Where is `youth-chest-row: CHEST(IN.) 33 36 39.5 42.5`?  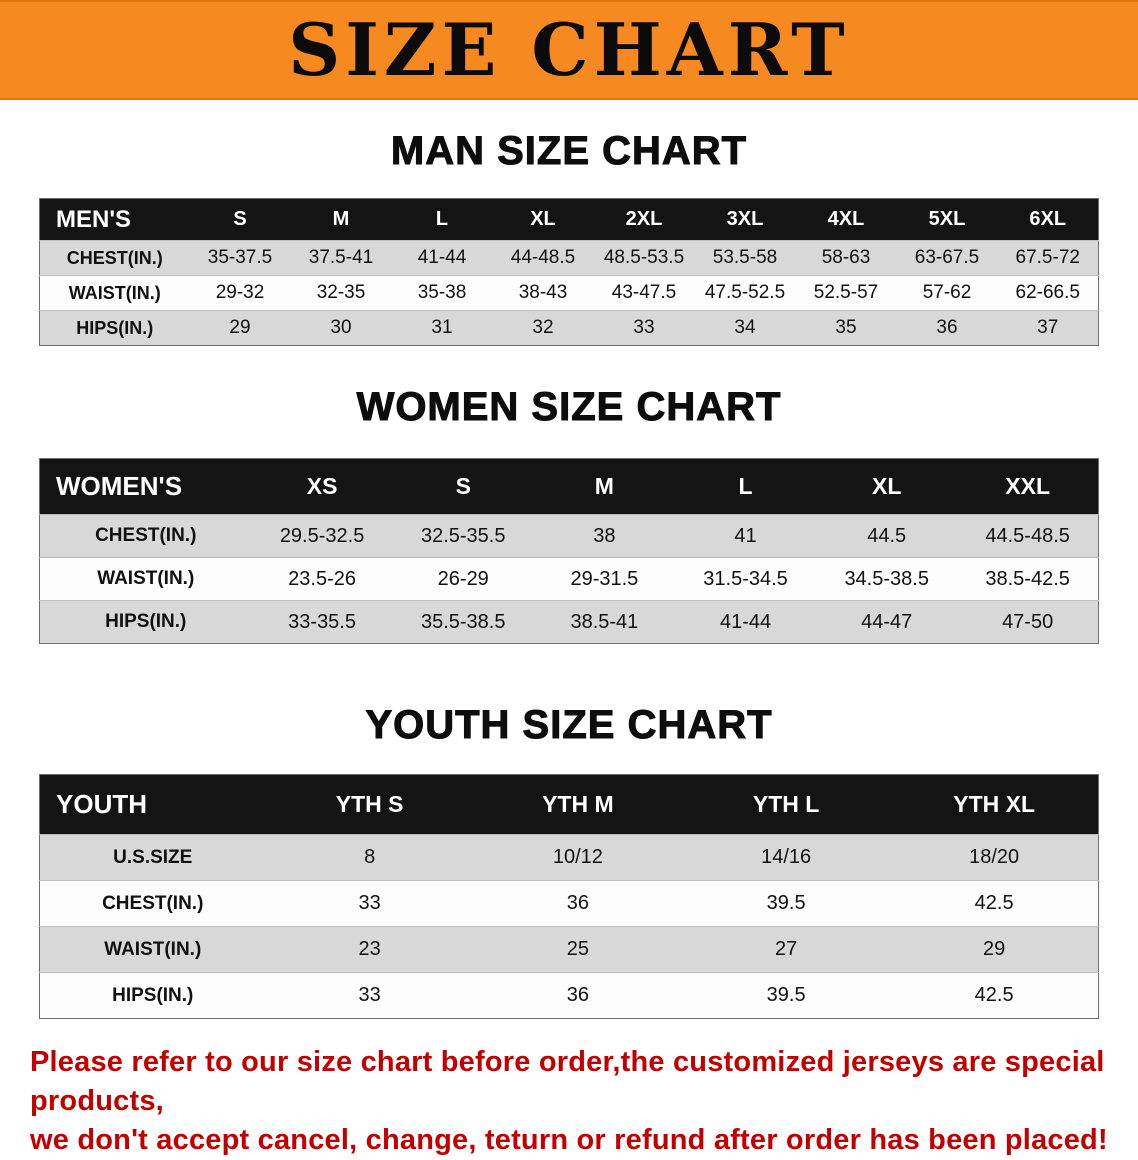 youth-chest-row: CHEST(IN.) 33 36 39.5 42.5 is located at coordinates (569, 903).